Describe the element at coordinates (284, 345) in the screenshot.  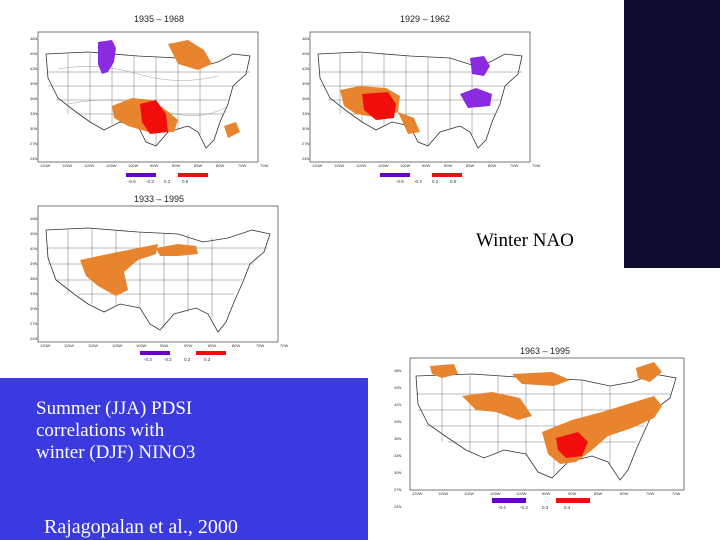
I see `lon-tick-label: 70W` at that location.